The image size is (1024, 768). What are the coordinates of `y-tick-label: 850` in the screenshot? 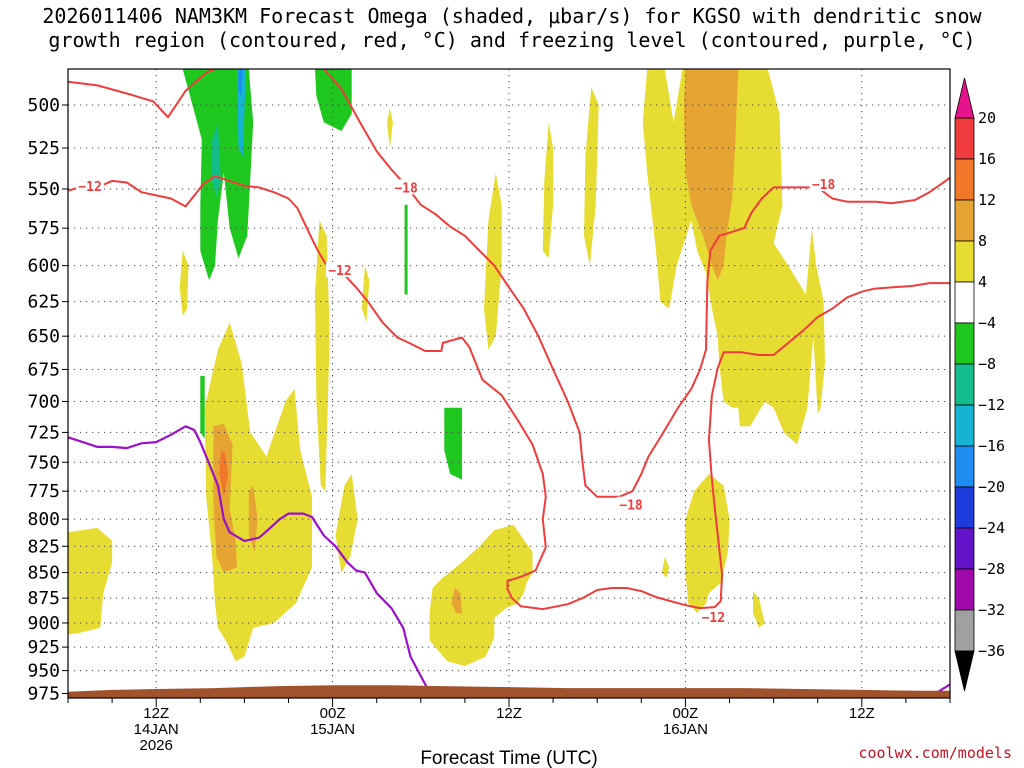 It's located at (43, 573).